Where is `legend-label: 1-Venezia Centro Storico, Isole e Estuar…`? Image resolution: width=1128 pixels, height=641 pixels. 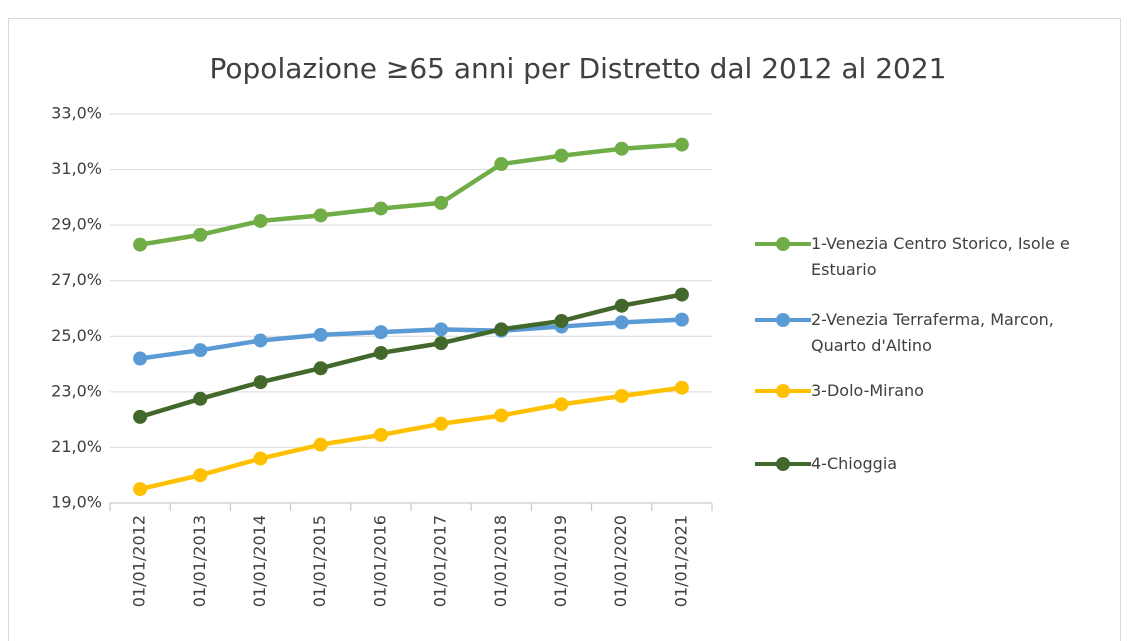 legend-label: 1-Venezia Centro Storico, Isole e Estuar… is located at coordinates (940, 256).